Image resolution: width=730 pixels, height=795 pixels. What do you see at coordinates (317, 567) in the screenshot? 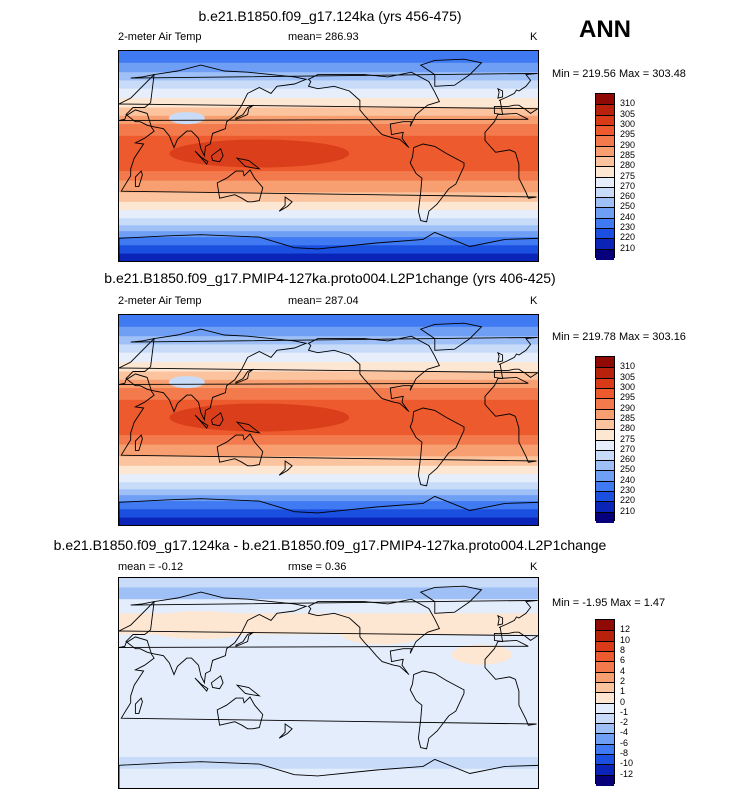
I see `panel-3-rmse: rmse = 0.36` at bounding box center [317, 567].